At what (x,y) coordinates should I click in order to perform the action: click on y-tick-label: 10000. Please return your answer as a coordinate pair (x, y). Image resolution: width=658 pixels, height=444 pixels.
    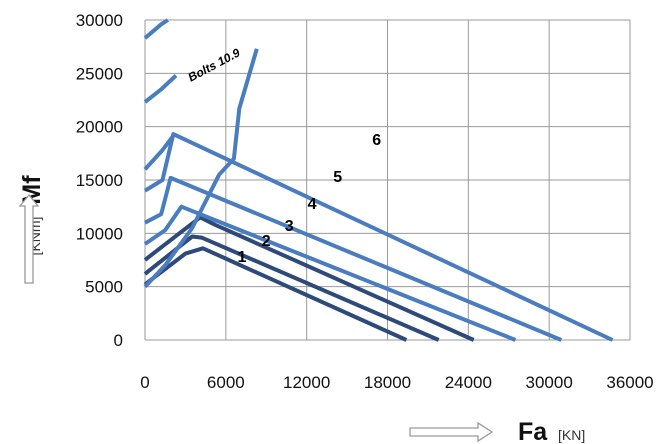
    Looking at the image, I should click on (99, 233).